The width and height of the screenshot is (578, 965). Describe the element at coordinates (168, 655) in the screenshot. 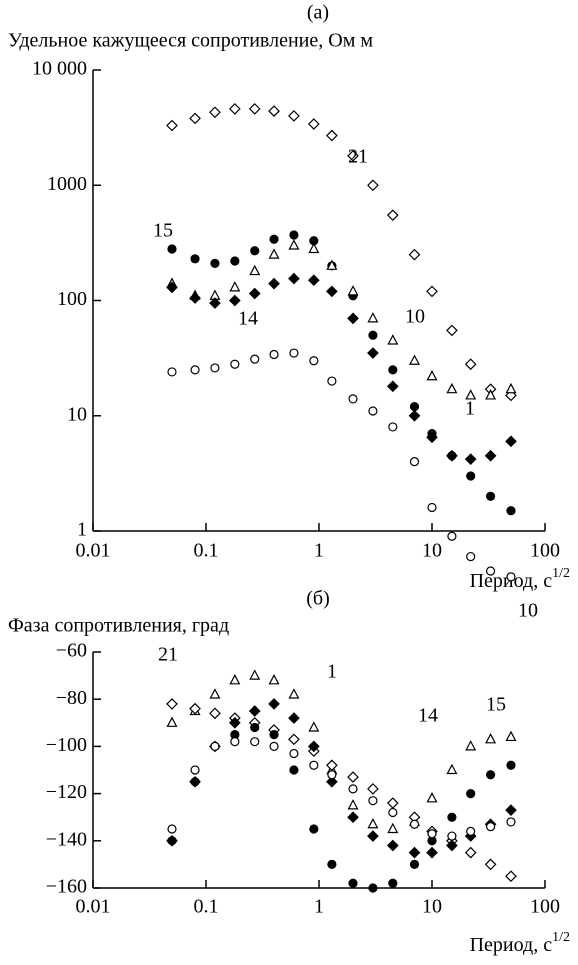

I see `series-label: 21` at that location.